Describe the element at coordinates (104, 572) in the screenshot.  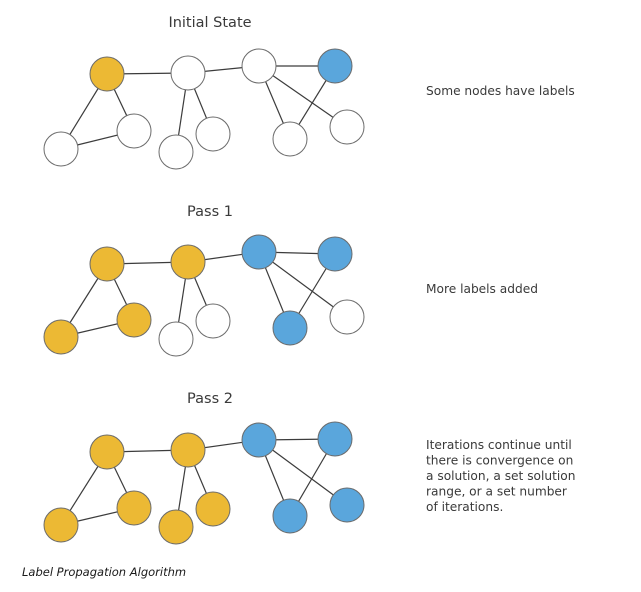
I see `figure-caption: Label Propagation Algorithm` at that location.